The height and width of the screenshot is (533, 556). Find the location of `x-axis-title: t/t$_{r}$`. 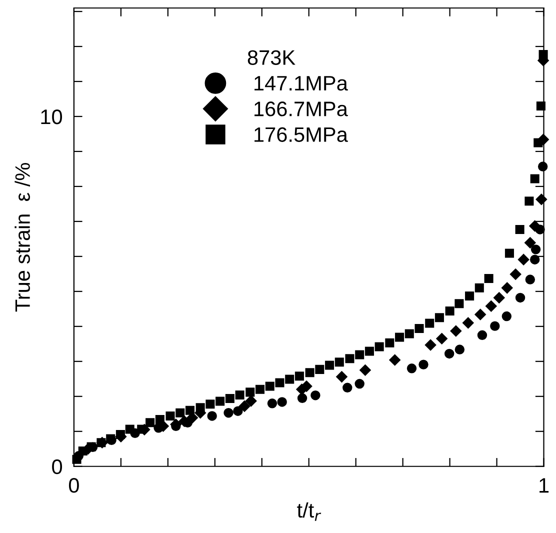

x-axis-title: t/t$_{r}$ is located at coordinates (309, 511).